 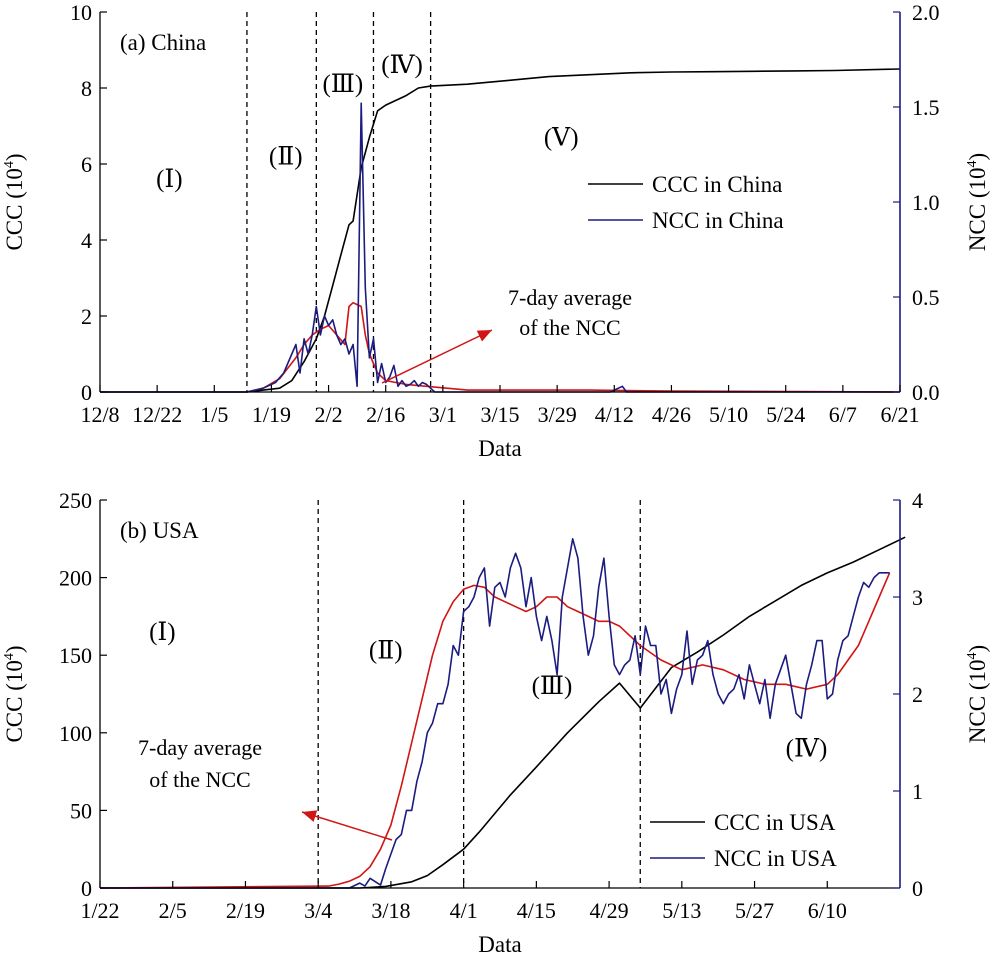 I want to click on x-tick-label: 3/18, so click(x=390, y=910).